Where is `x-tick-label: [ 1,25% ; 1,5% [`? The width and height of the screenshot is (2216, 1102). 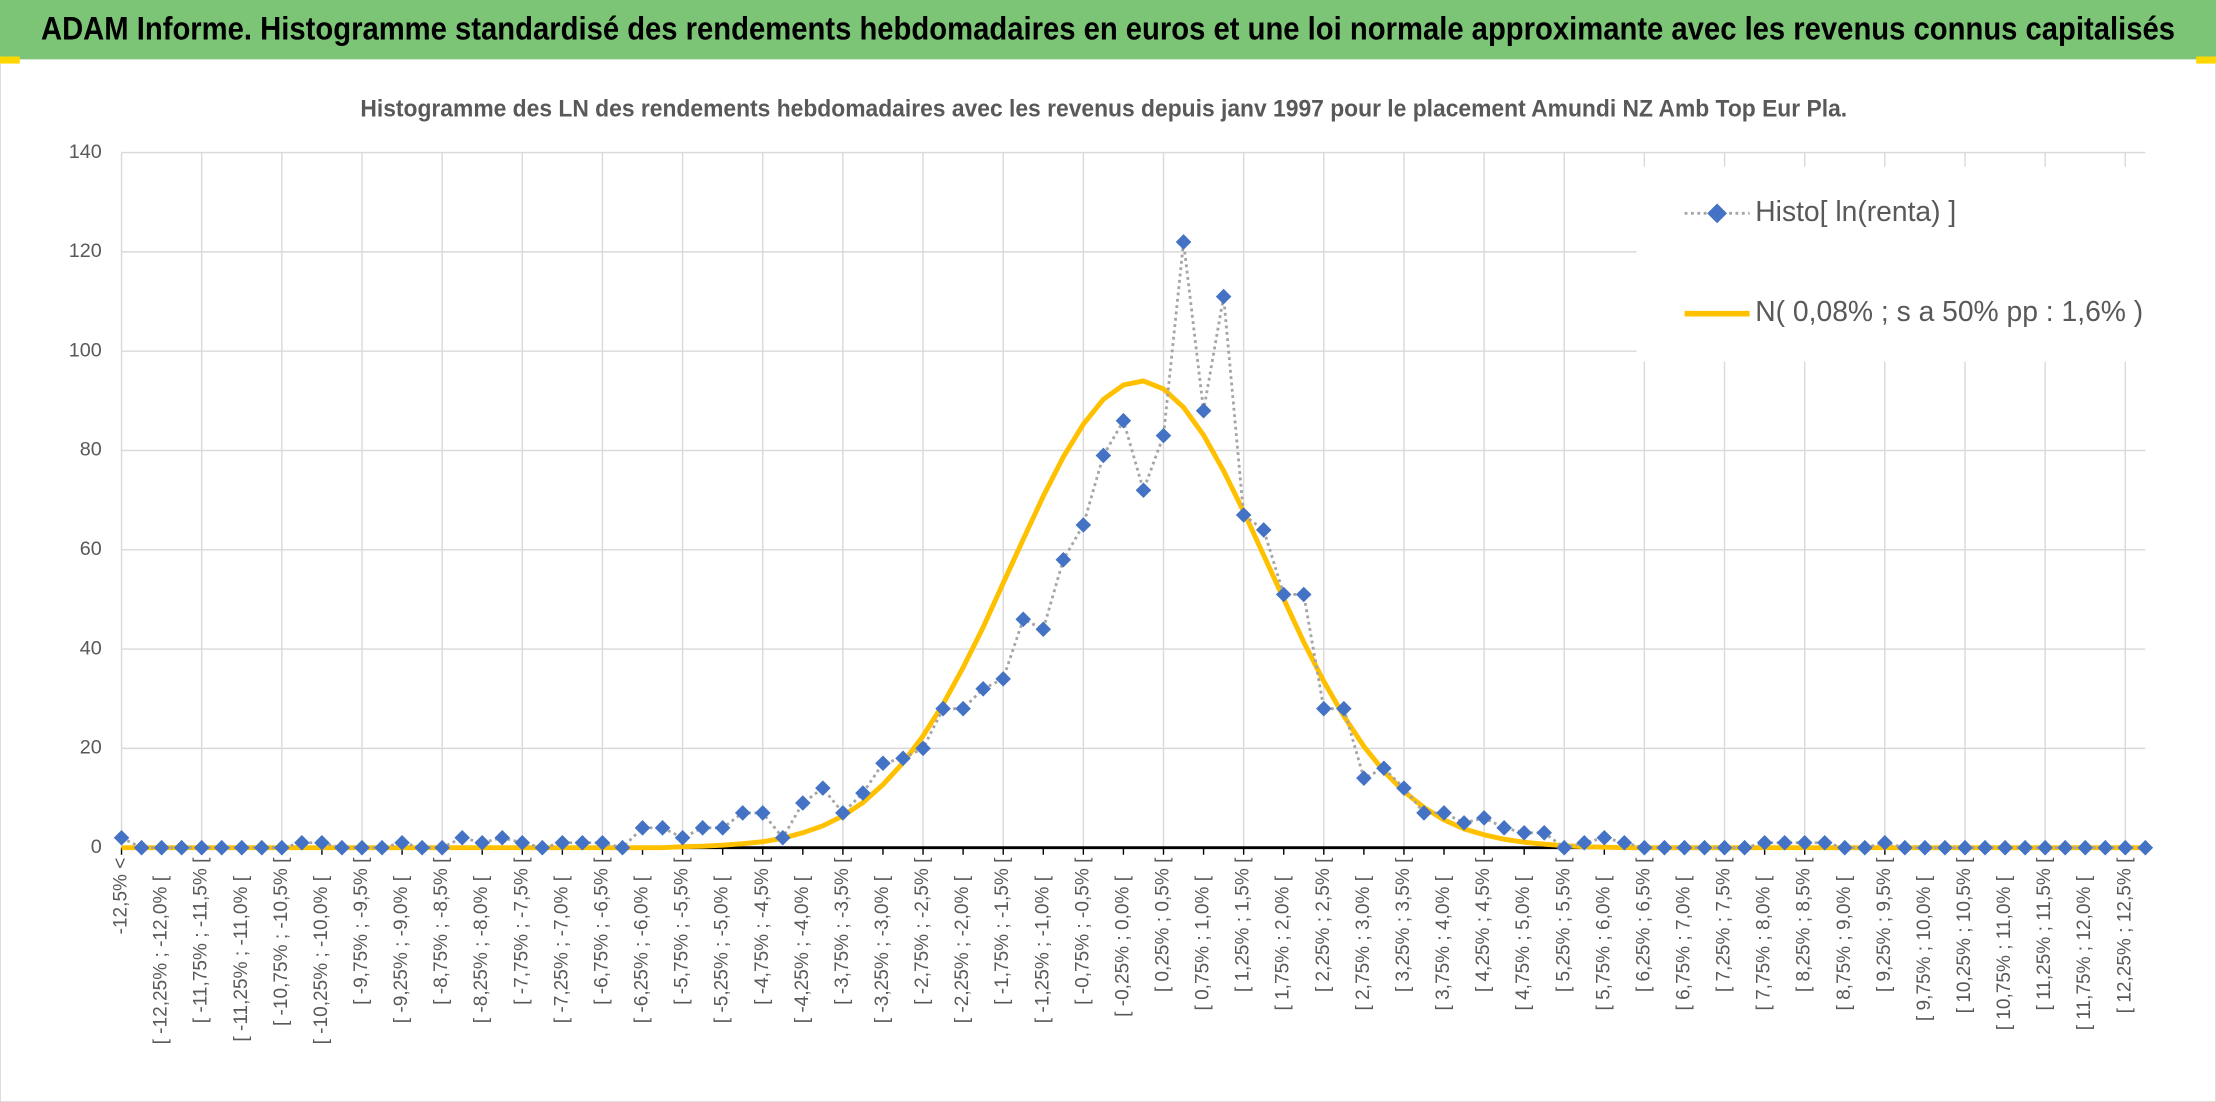
x-tick-label: [ 1,25% ; 1,5% [ is located at coordinates (1243, 924).